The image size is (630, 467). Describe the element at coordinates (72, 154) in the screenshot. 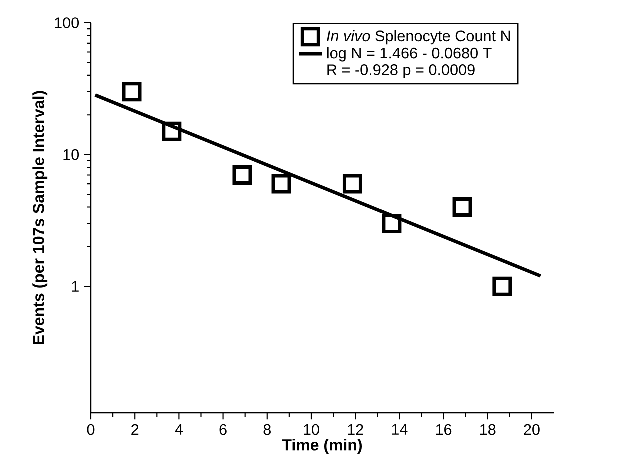

I see `y-tick-label: 10` at that location.